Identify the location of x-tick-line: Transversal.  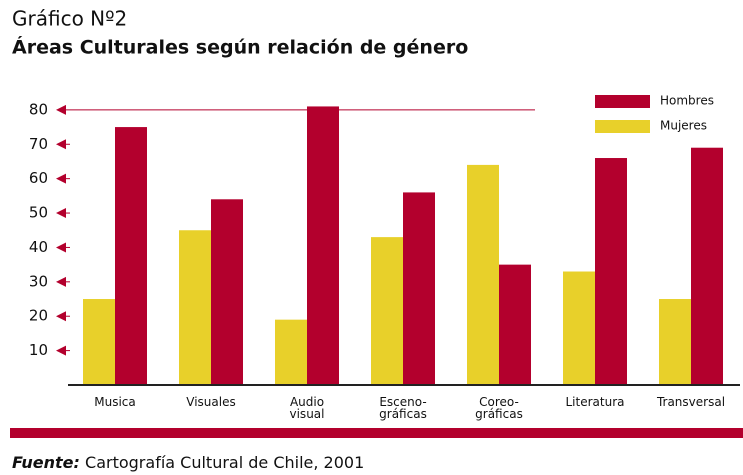
(690, 402).